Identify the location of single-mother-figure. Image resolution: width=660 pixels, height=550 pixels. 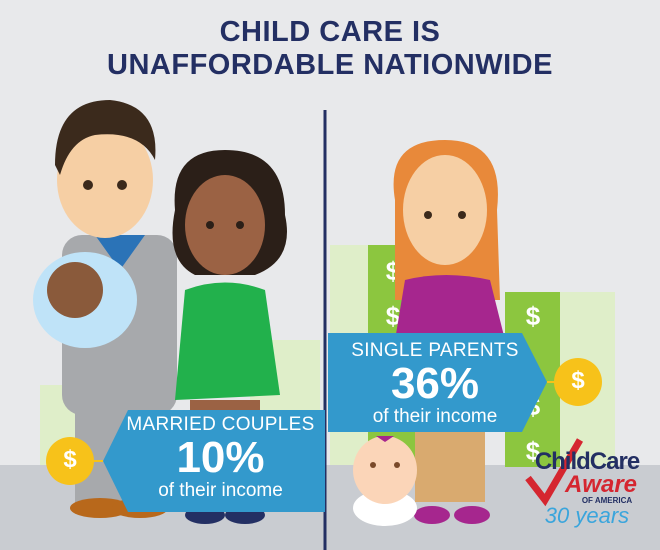
(449, 332).